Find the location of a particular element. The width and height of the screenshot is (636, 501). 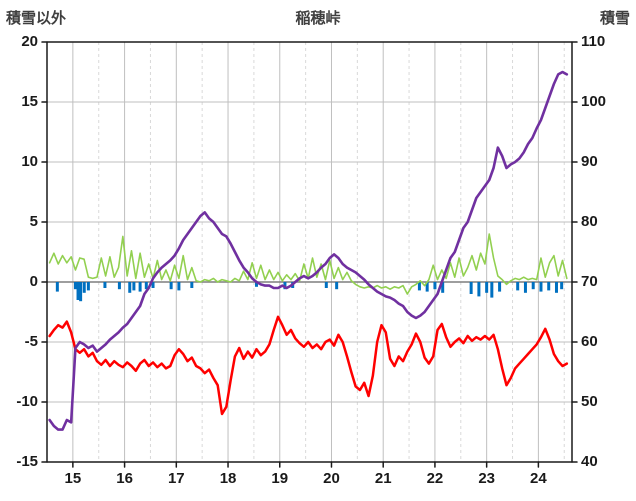

right-axis-title: 積雪 is located at coordinates (614, 18).